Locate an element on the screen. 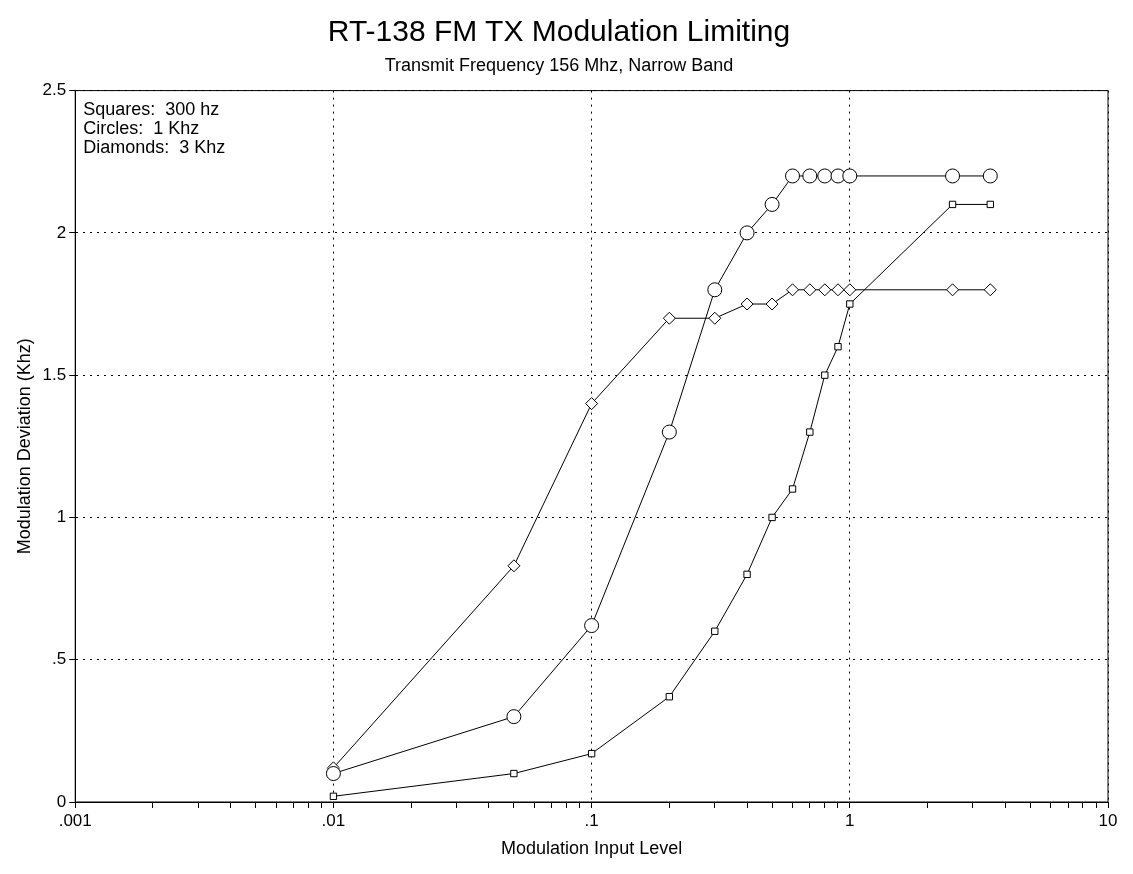 This screenshot has width=1133, height=874. x-tick-label: 1 is located at coordinates (850, 820).